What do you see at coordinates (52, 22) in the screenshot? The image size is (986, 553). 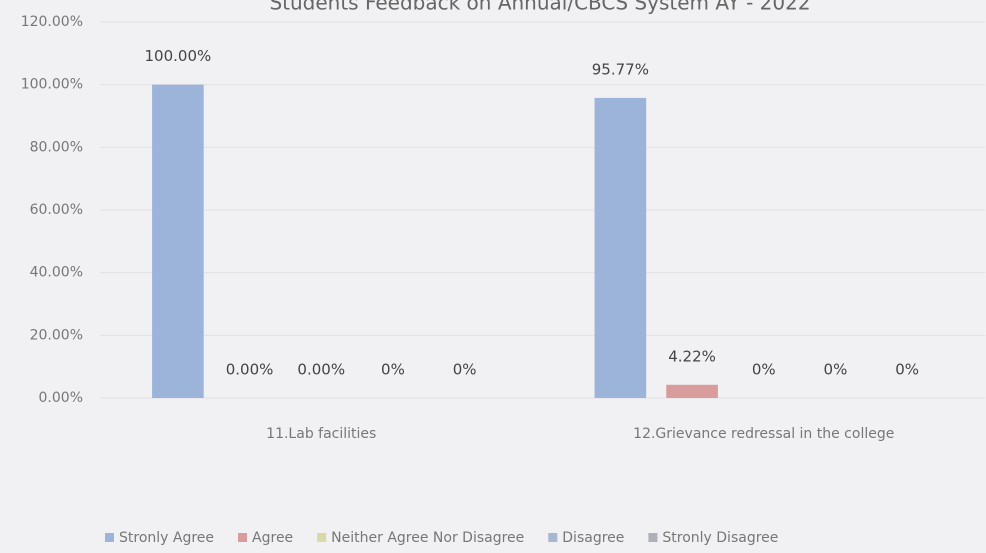 I see `y-tick-label: 120.00%` at bounding box center [52, 22].